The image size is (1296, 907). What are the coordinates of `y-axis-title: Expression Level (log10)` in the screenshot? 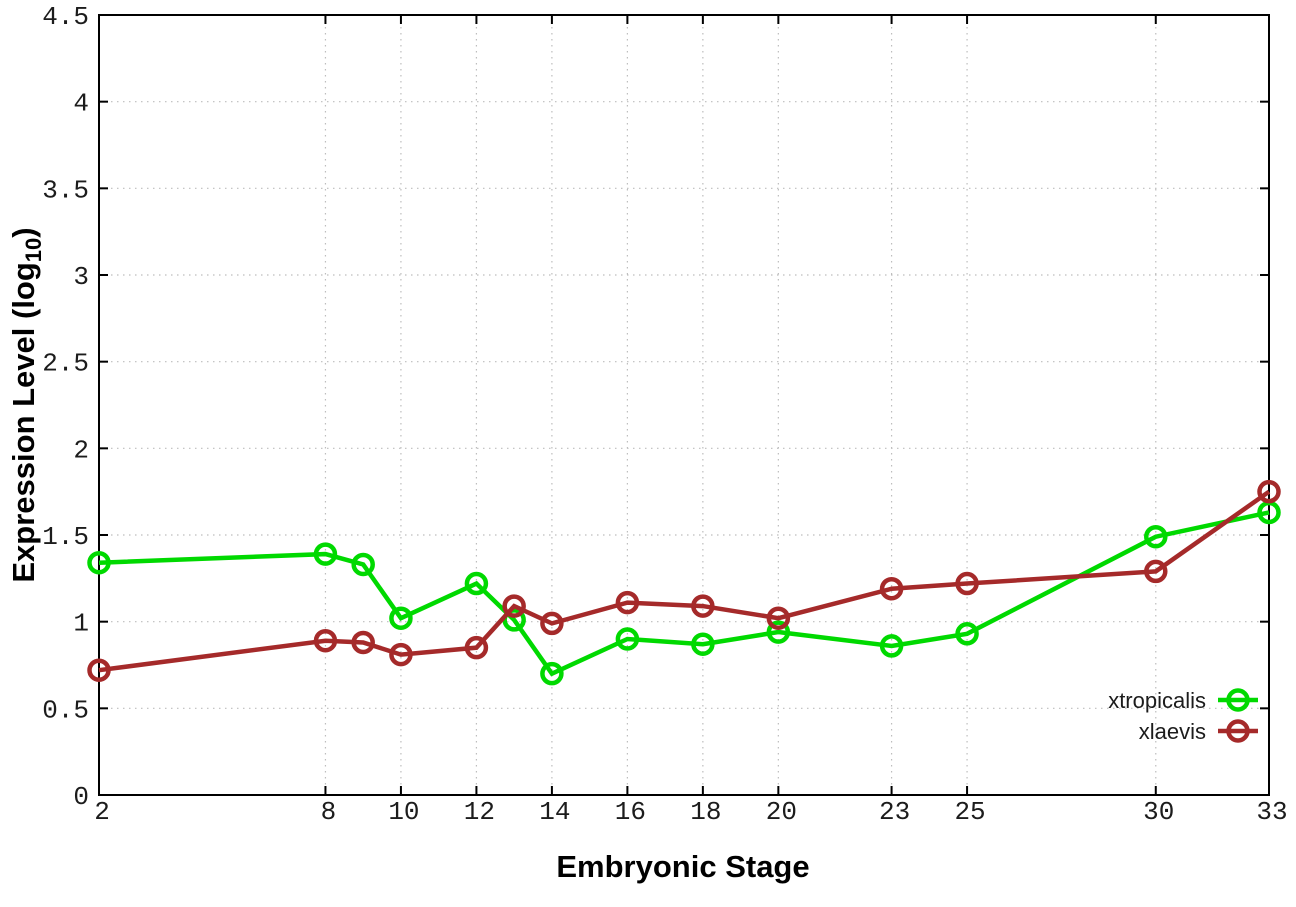 It's located at (26, 404).